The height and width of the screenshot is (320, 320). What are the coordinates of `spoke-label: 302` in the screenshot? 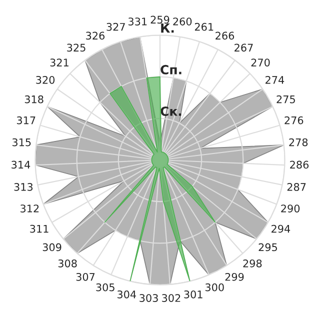 It's located at (171, 298).